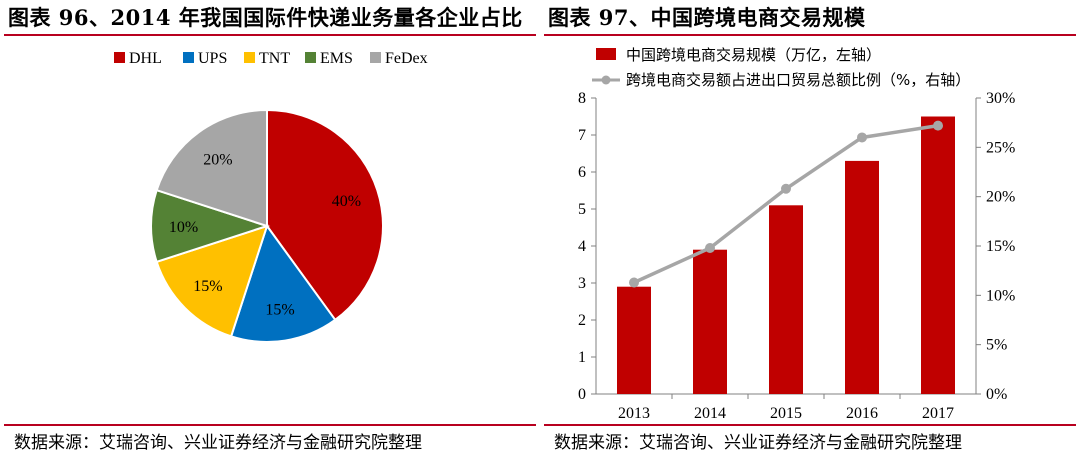 Image resolution: width=1080 pixels, height=456 pixels. What do you see at coordinates (217, 159) in the screenshot?
I see `pie-label-fedex: 20%` at bounding box center [217, 159].